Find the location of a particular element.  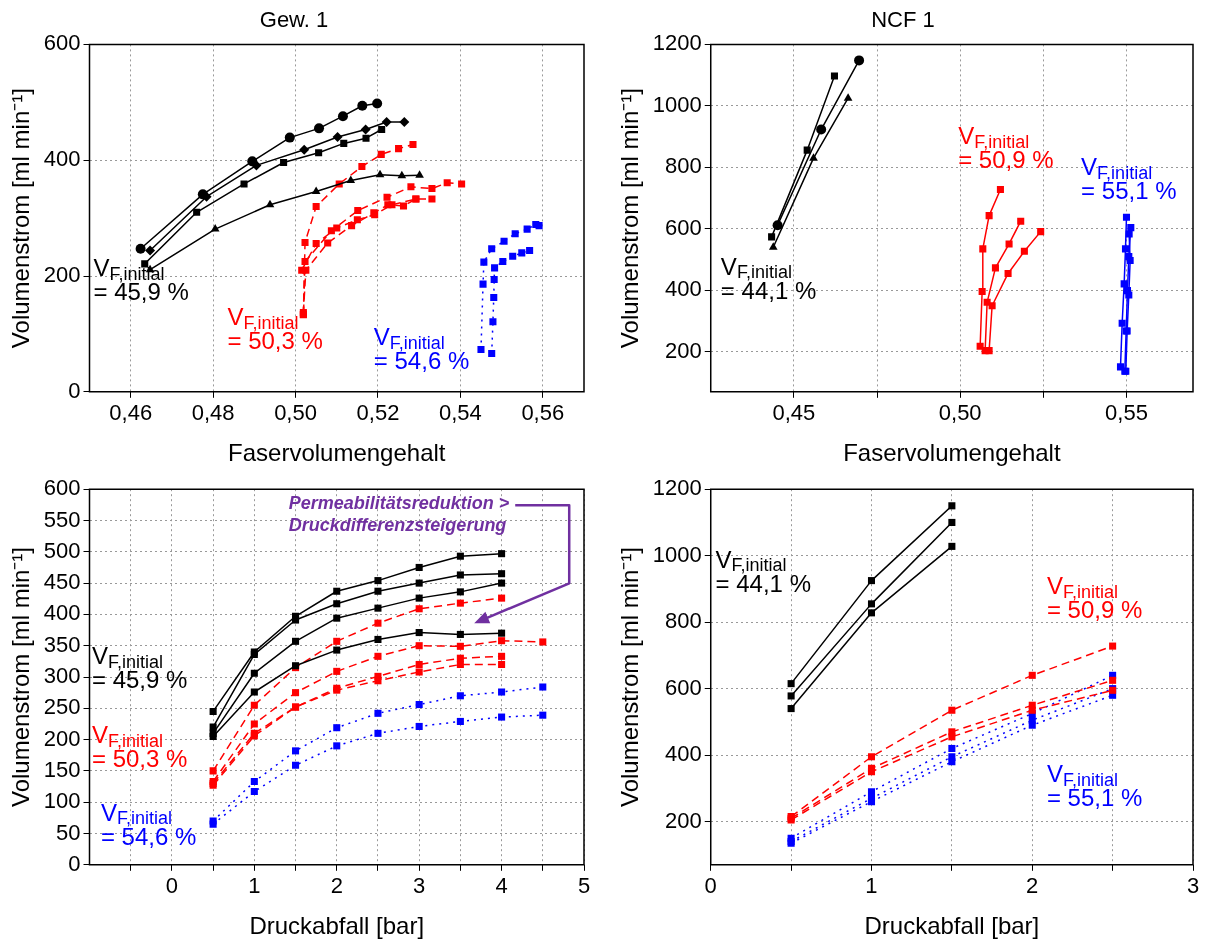

y-tick-label: 50 is located at coordinates (68, 832).